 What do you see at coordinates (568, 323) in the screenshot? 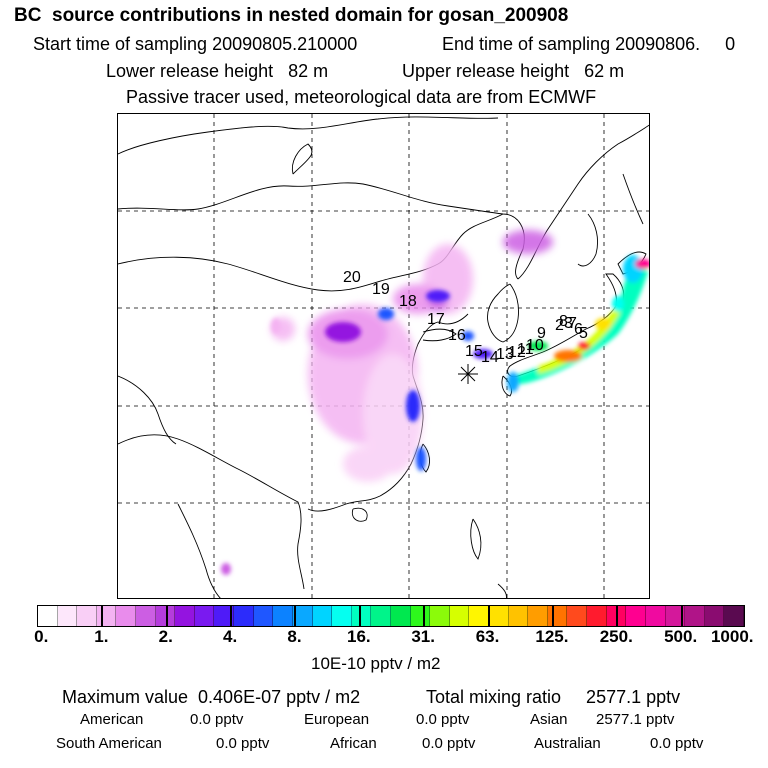
I see `trajectory-label: 3` at bounding box center [568, 323].